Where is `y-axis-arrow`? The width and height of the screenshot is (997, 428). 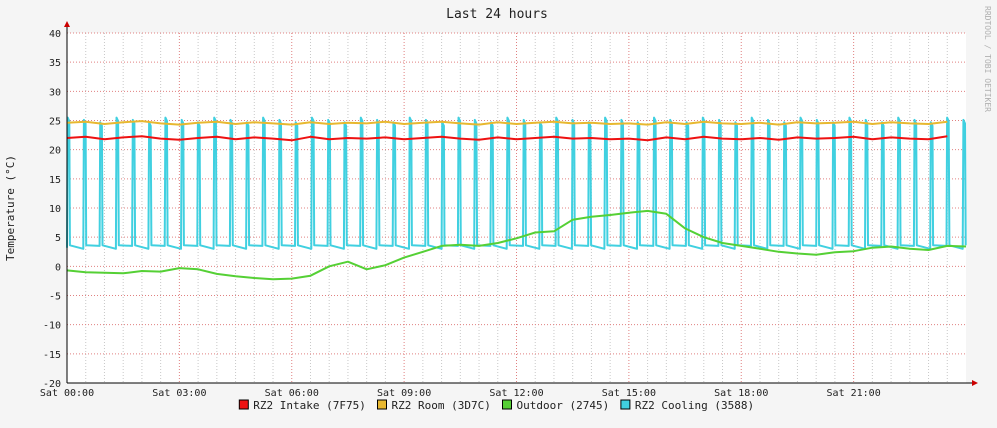
y-axis-arrow is located at coordinates (67, 24).